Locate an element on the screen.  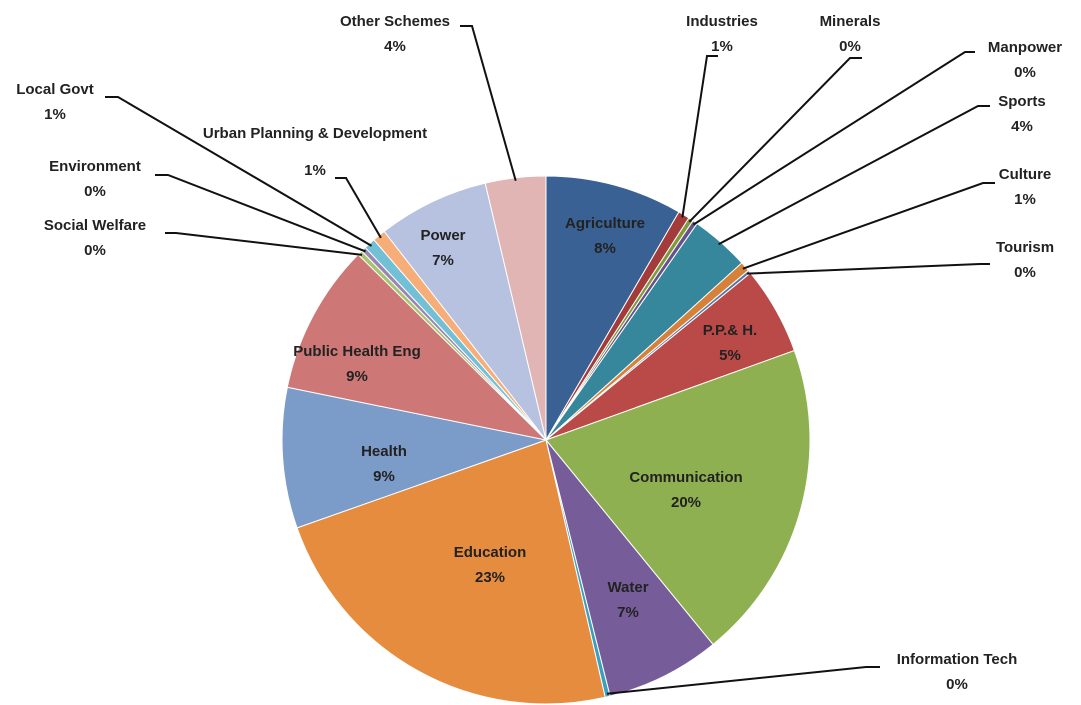
slice-label: Health is located at coordinates (384, 451).